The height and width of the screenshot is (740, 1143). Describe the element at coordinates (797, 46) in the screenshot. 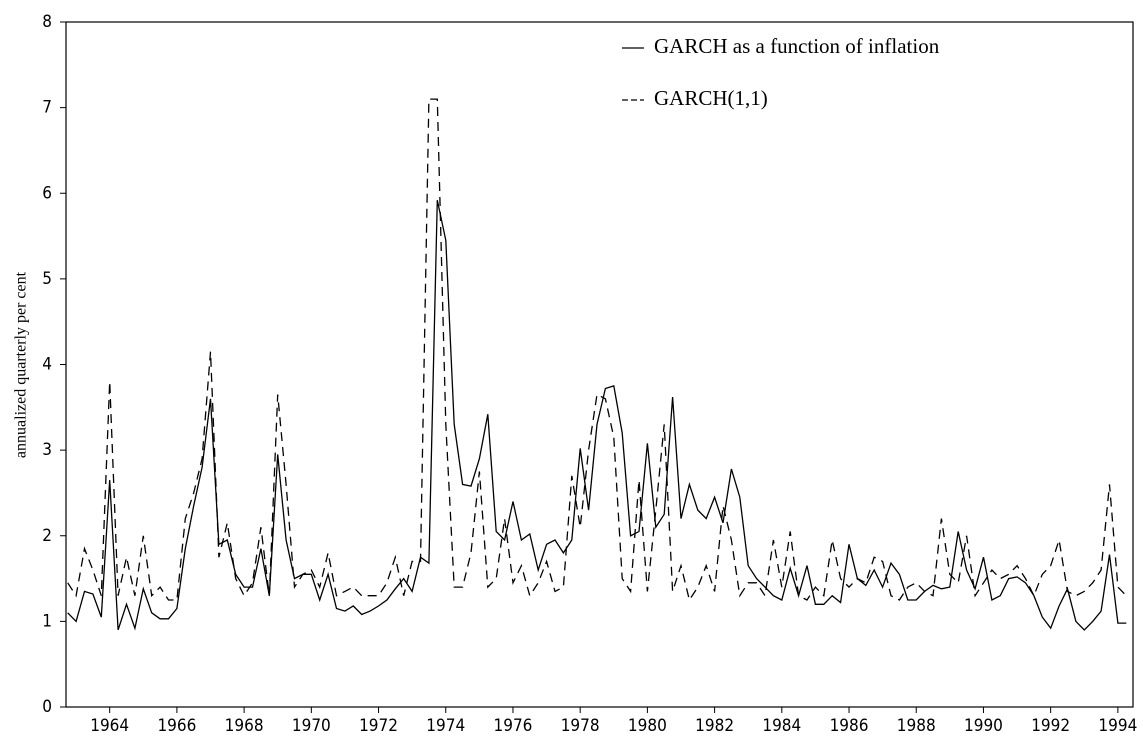

I see `legend-label: GARCH as a function of inflation` at that location.